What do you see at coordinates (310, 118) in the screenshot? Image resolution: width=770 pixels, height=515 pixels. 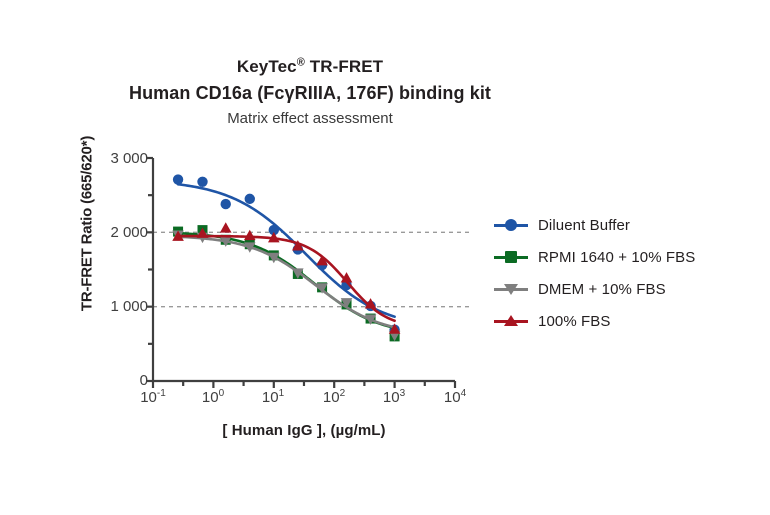 I see `chart-subtitle: Matrix effect assessment` at bounding box center [310, 118].